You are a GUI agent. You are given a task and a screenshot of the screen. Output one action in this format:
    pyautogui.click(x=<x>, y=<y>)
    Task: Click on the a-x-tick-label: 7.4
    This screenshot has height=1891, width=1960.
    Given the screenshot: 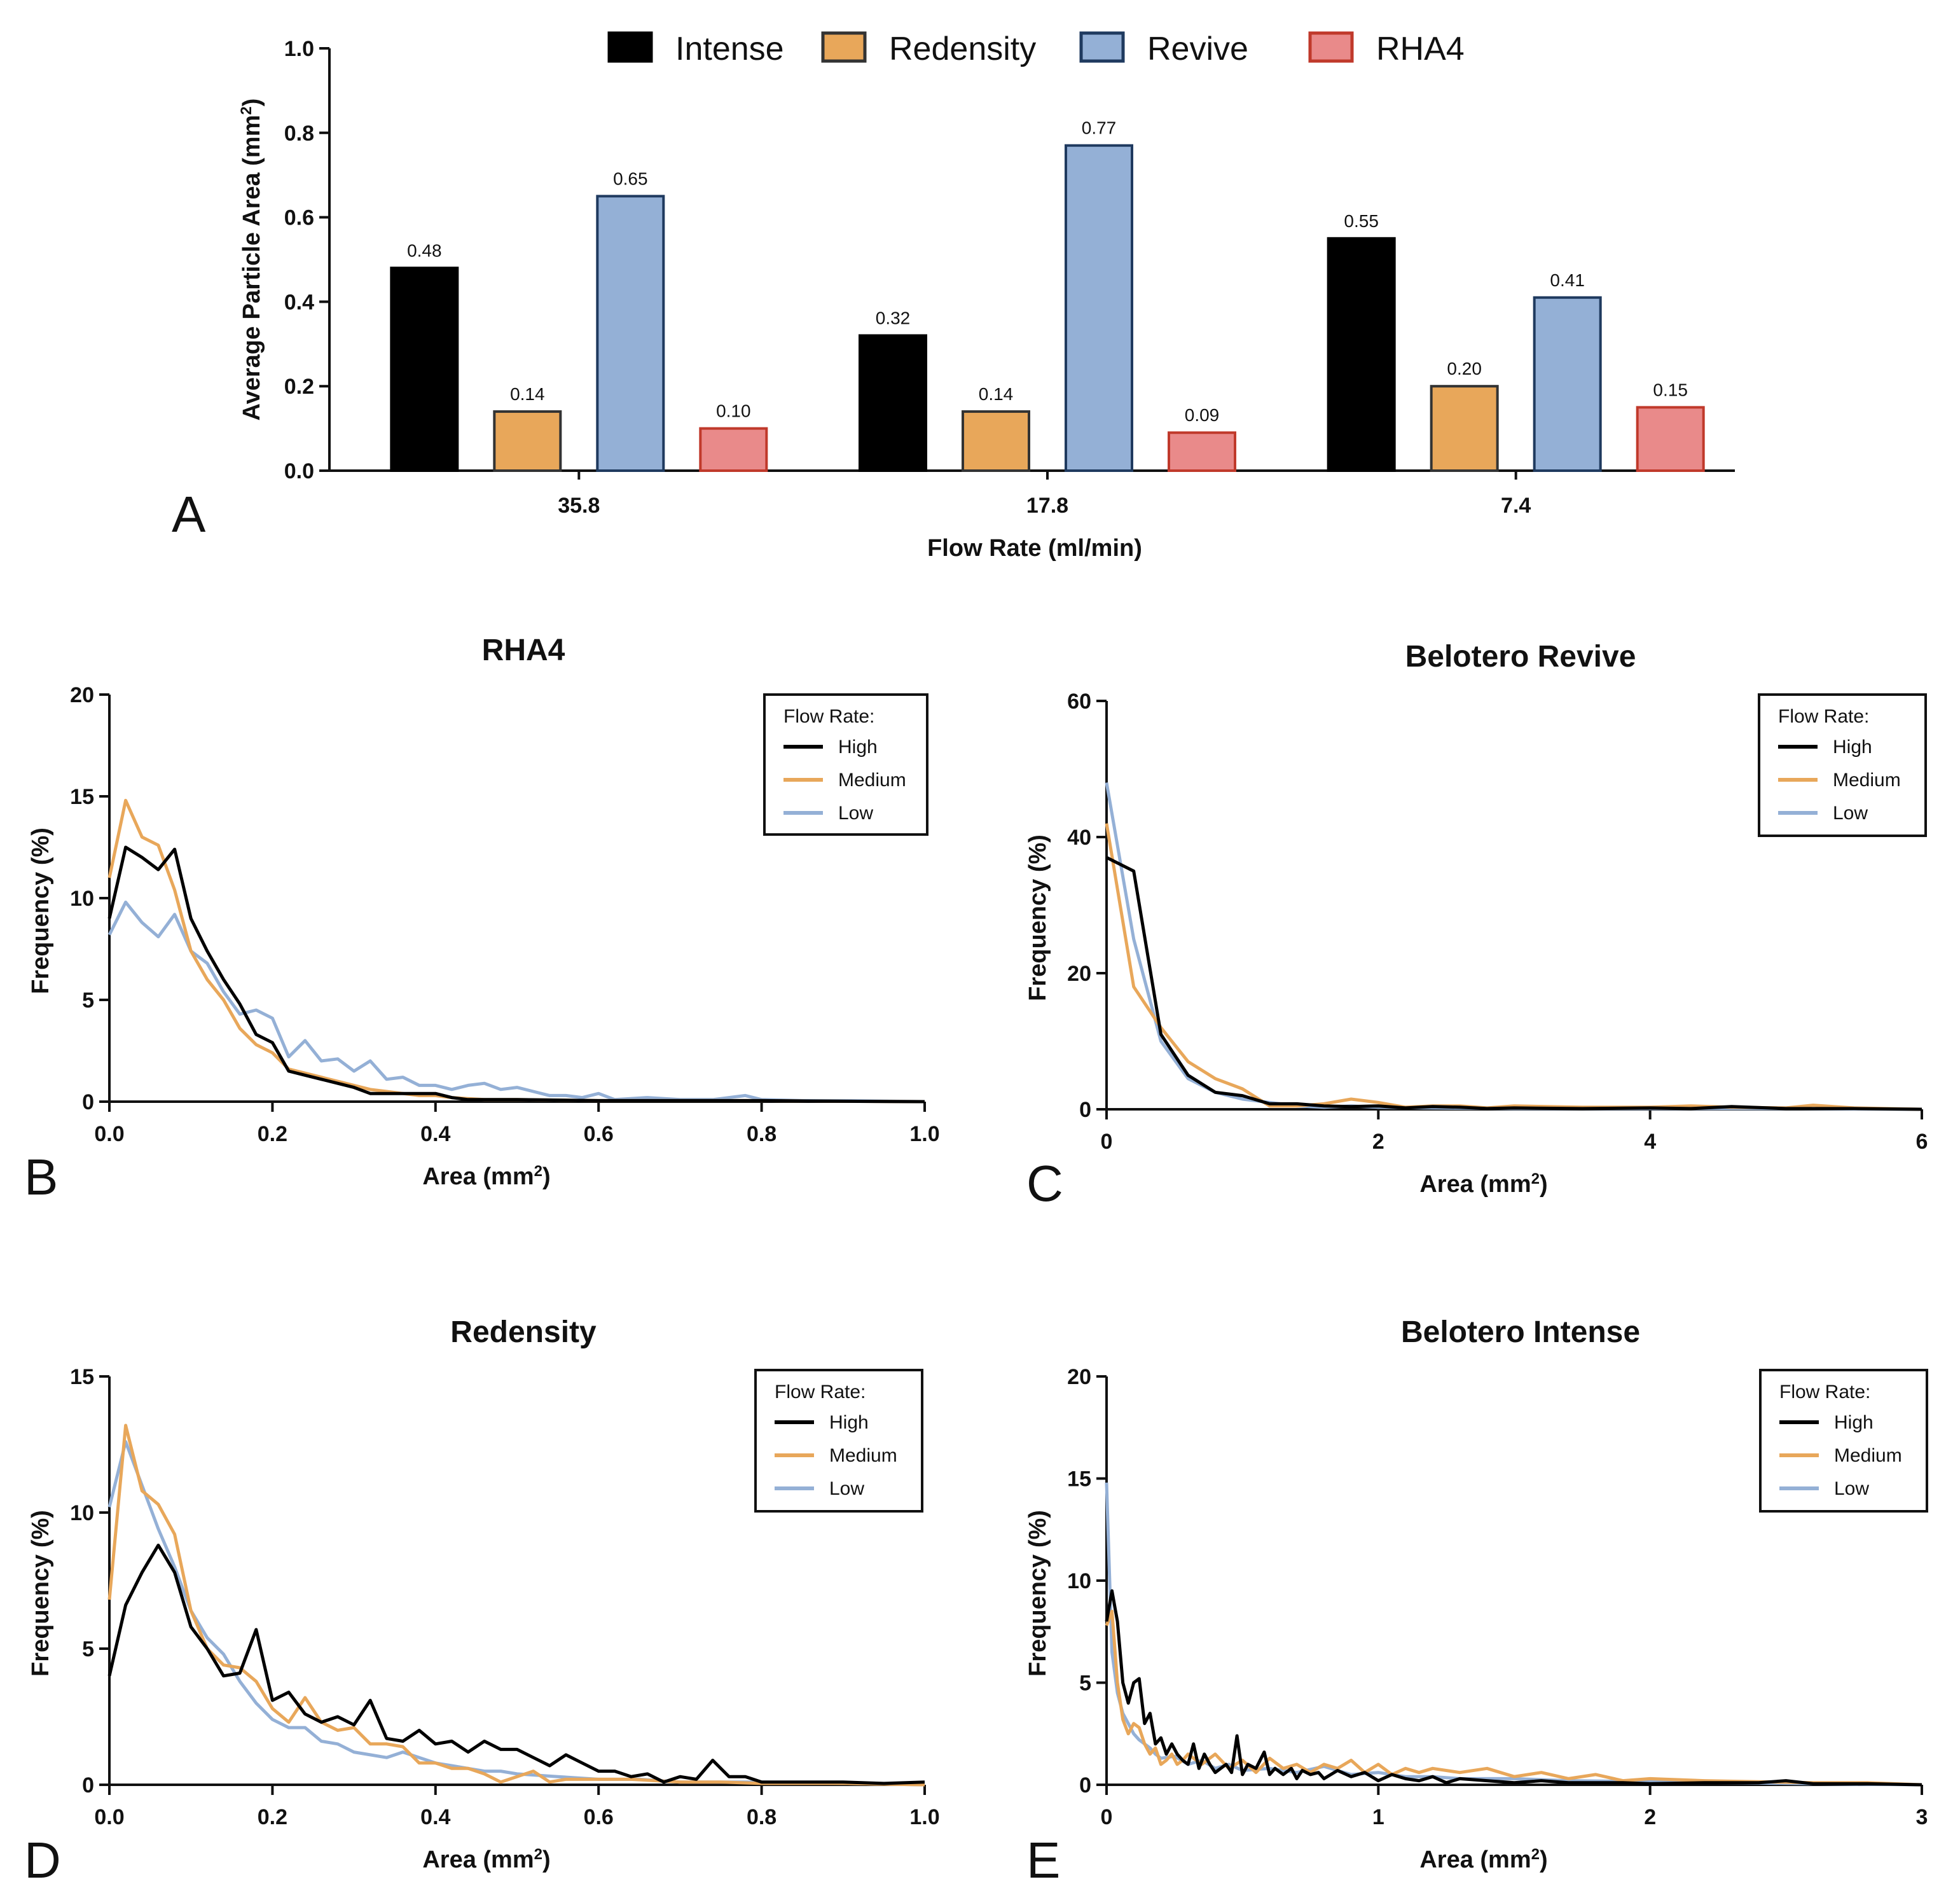 What is the action you would take?
    pyautogui.click(x=1516, y=506)
    